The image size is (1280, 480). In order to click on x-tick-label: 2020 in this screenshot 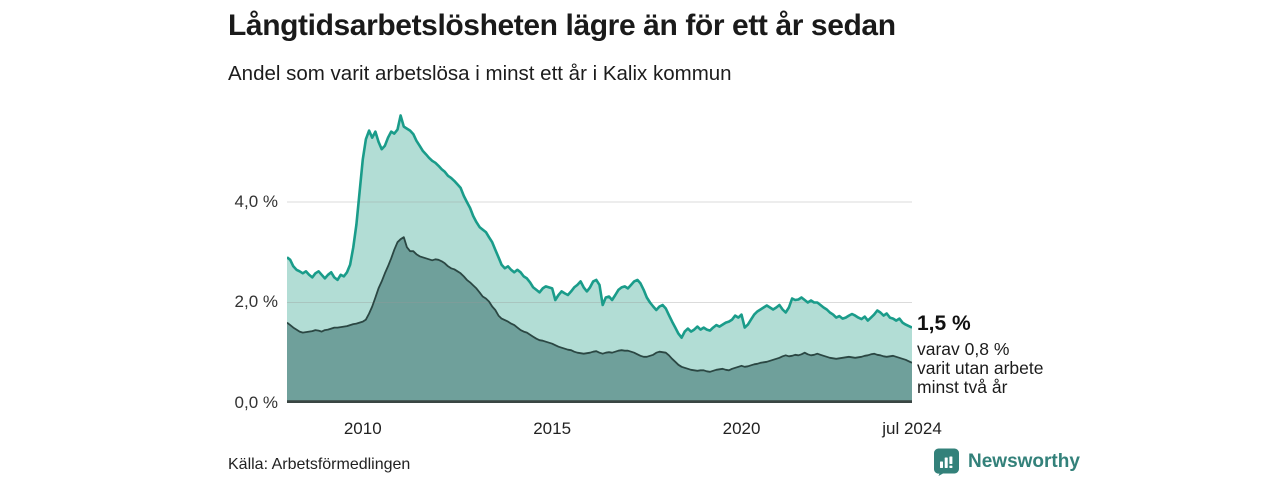, I will do `click(741, 428)`.